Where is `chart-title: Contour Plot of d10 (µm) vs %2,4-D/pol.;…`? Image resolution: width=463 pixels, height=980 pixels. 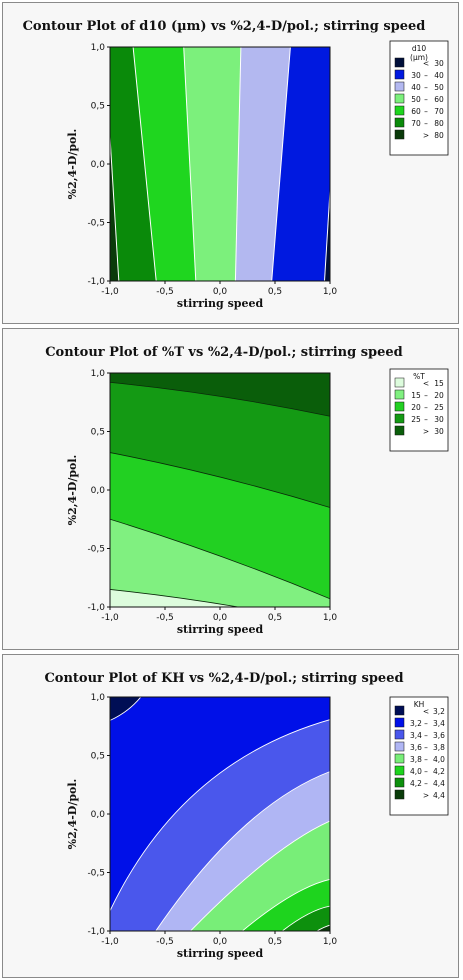 chart-title: Contour Plot of d10 (µm) vs %2,4-D/pol.;… is located at coordinates (224, 26).